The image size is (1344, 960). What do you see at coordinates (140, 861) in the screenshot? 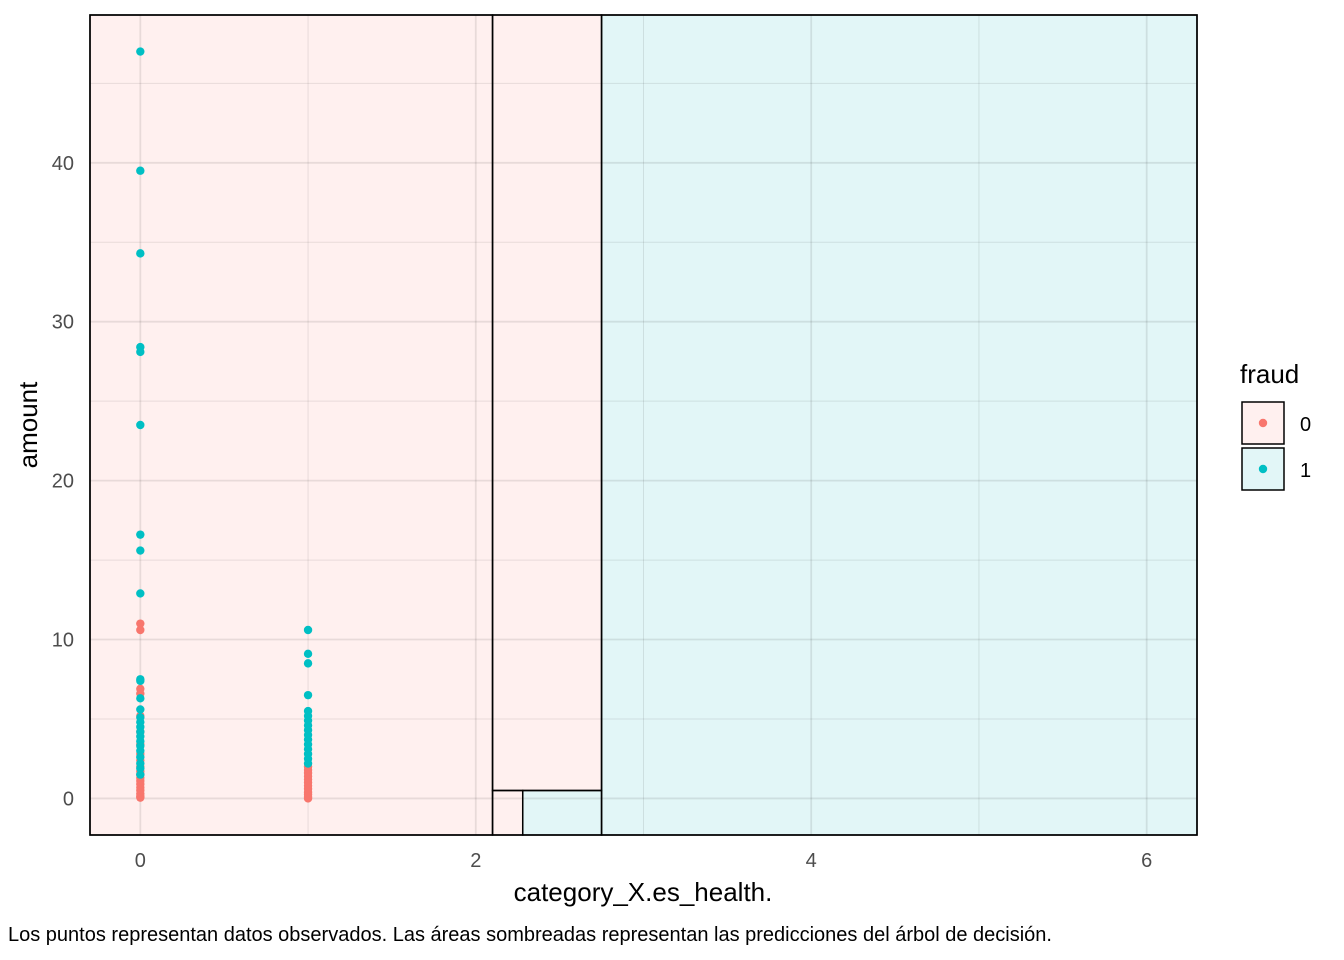
I see `x-tick-label: 0` at bounding box center [140, 861].